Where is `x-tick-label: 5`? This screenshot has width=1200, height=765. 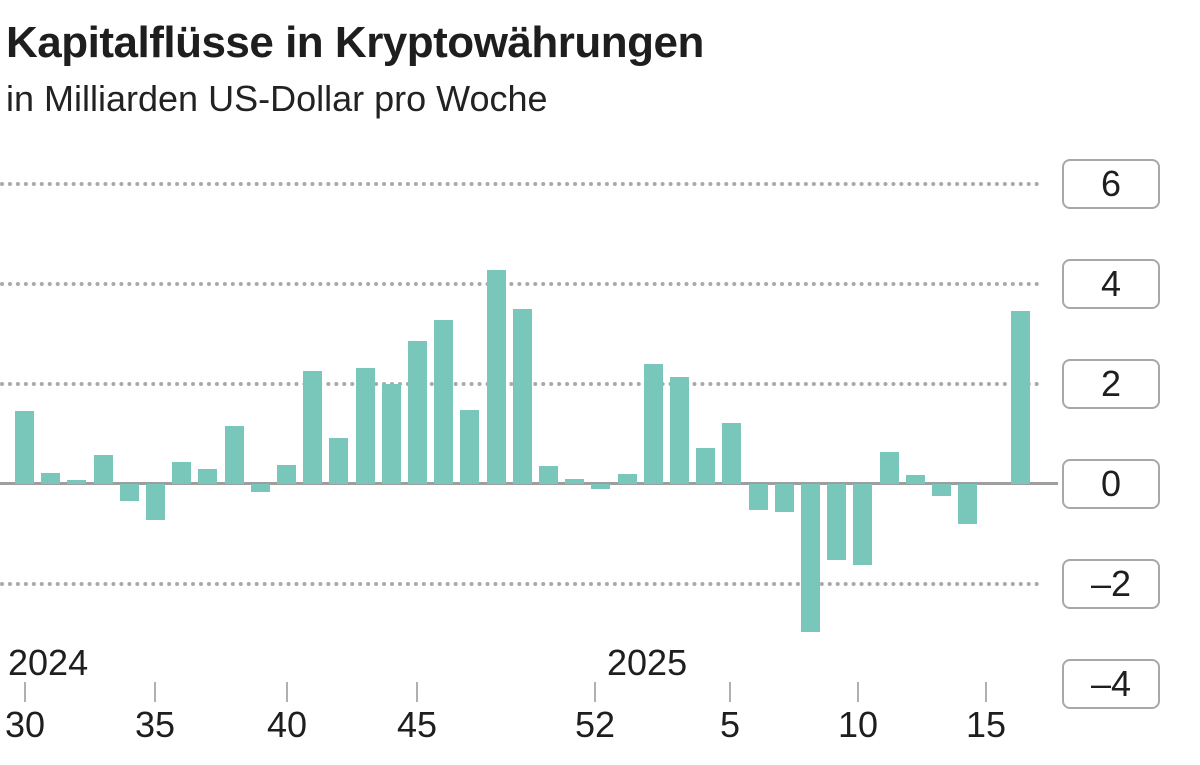 x-tick-label: 5 is located at coordinates (730, 724).